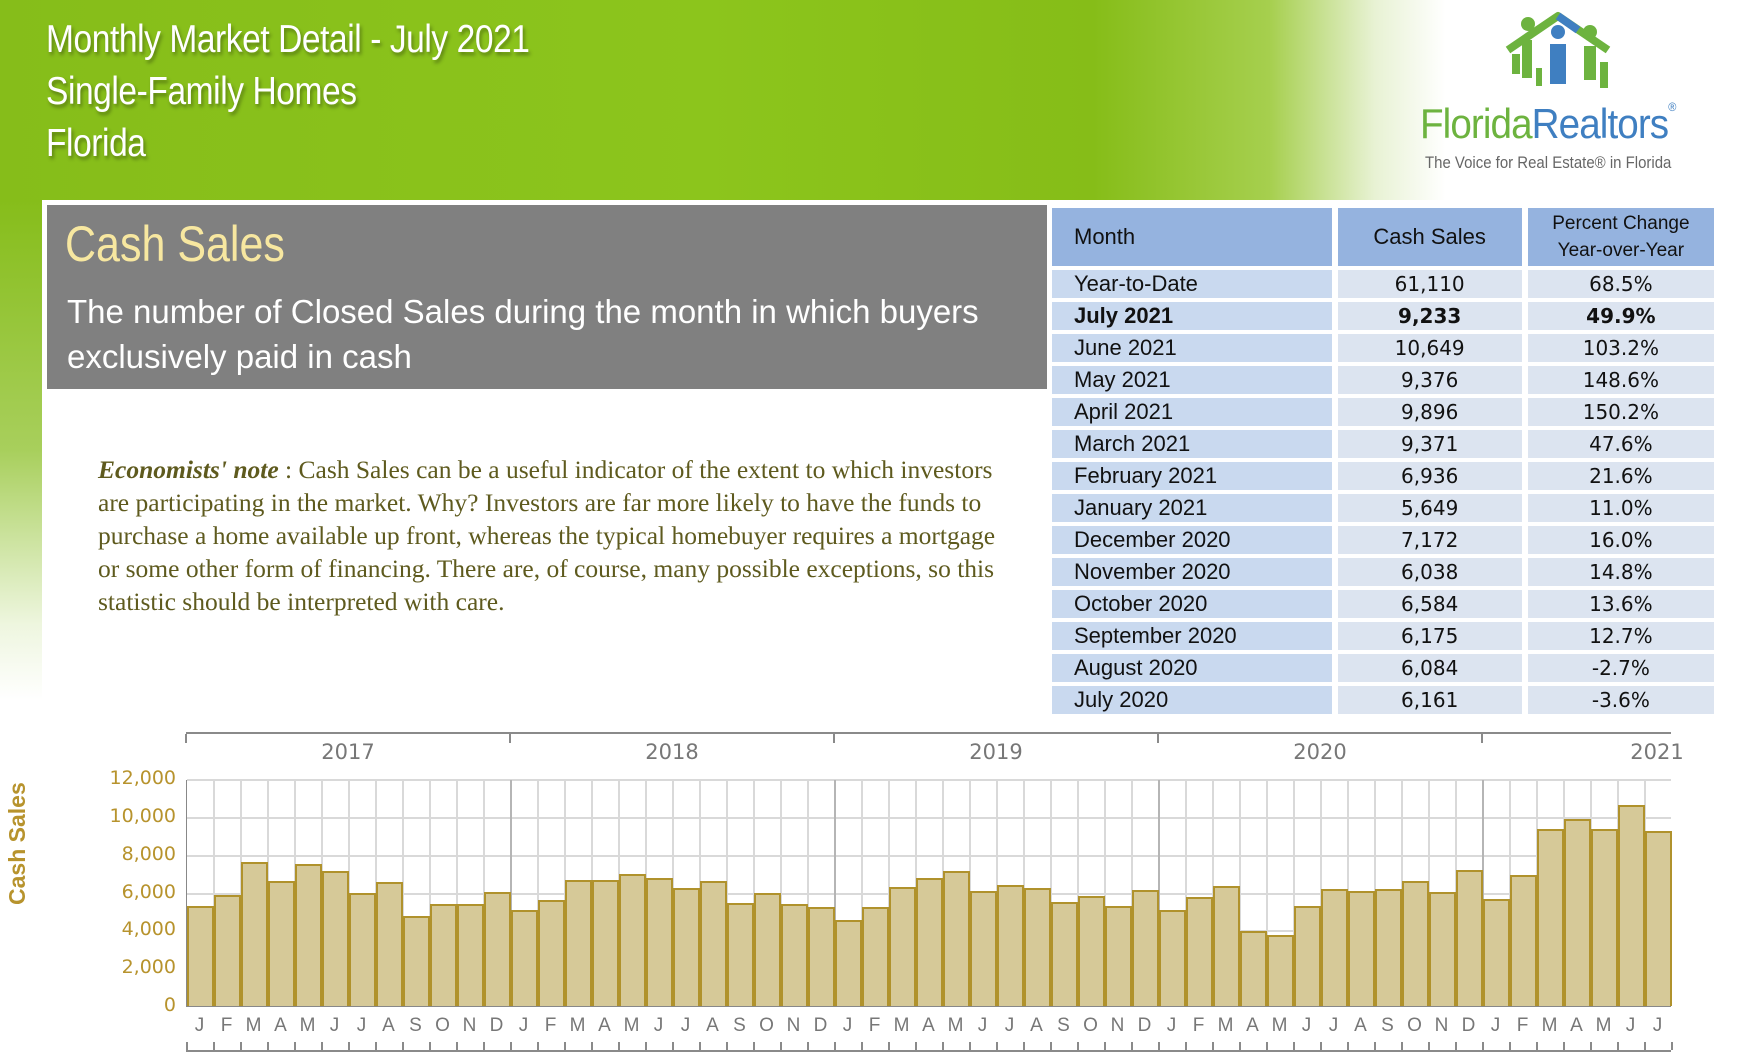 This screenshot has height=1058, width=1763. What do you see at coordinates (1620, 444) in the screenshot?
I see `percent-change-cell: 47.6%` at bounding box center [1620, 444].